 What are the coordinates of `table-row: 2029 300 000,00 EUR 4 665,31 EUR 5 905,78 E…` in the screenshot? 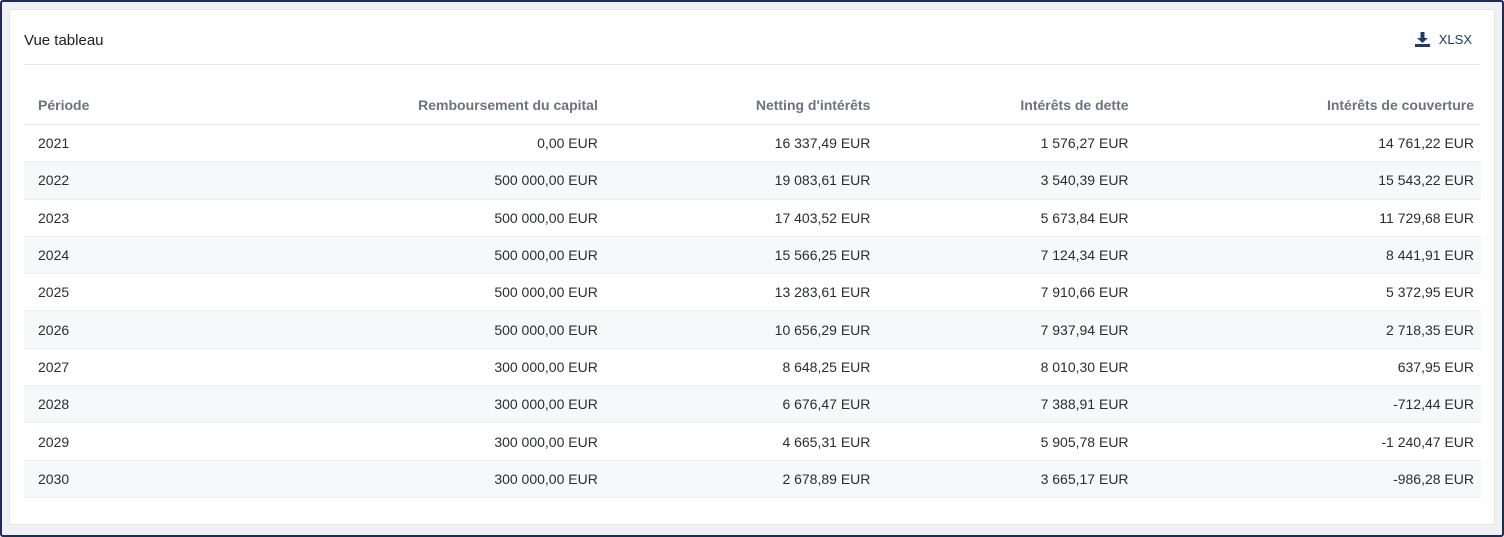 It's located at (752, 441).